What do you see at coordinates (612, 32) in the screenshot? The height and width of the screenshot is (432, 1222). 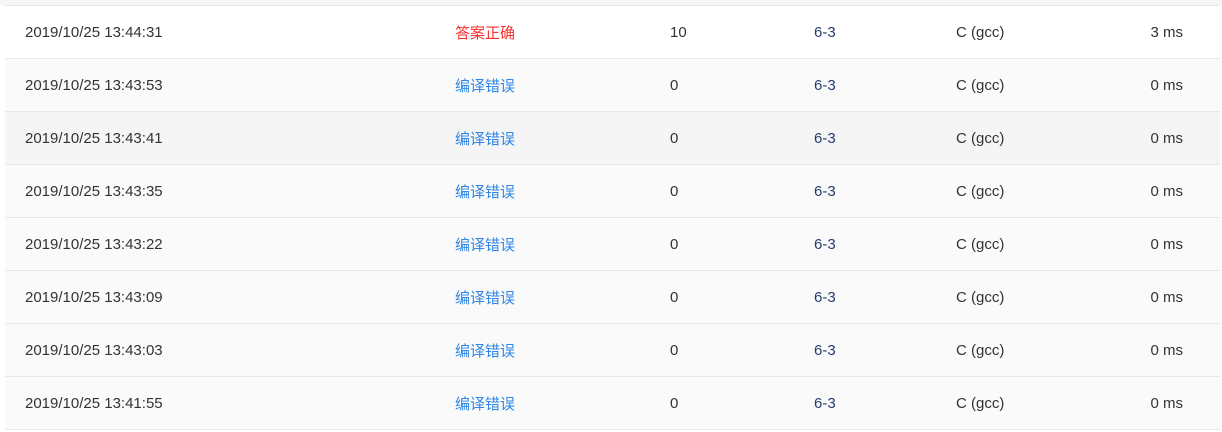 I see `table-row: 2019/10/25 13:44:31 答案正确 10 6-3 C (gcc) 3 ms` at bounding box center [612, 32].